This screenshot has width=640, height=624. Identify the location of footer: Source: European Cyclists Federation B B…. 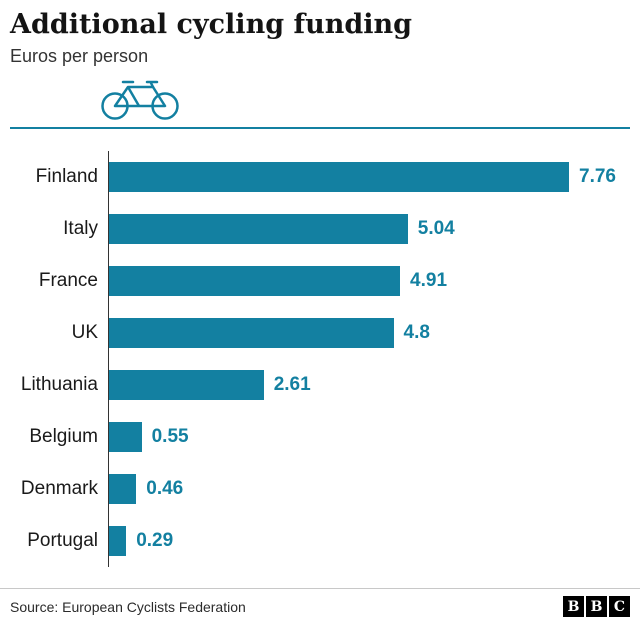
(320, 606).